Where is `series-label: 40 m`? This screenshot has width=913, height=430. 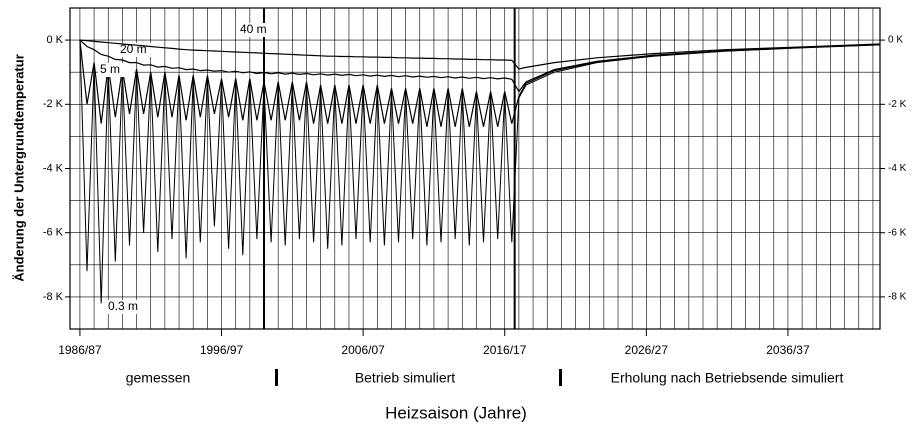 series-label: 40 m is located at coordinates (253, 29).